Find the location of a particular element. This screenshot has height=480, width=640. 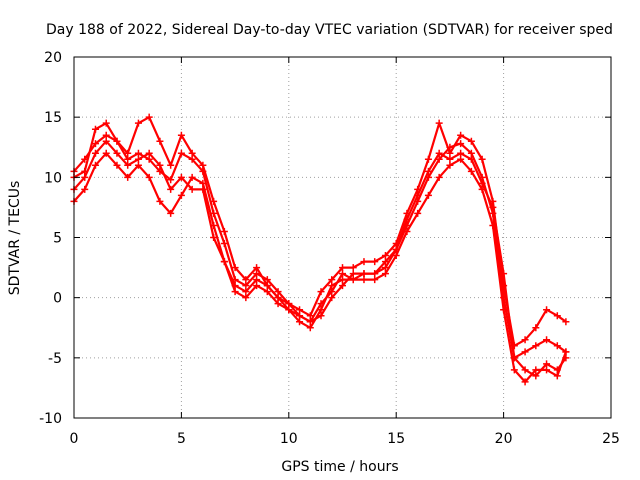

y-tick-label-5: 15 is located at coordinates (53, 118).